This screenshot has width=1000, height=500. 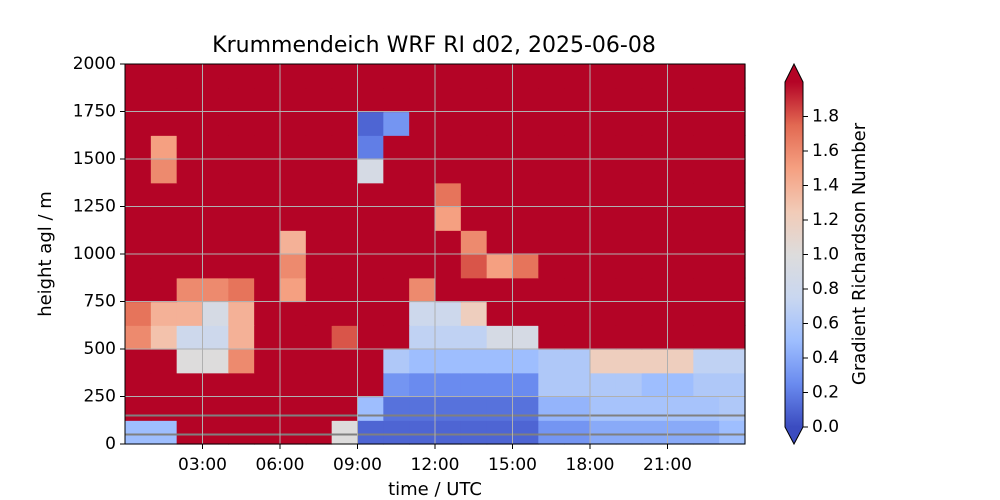 I want to click on y-tick-label: 1750, so click(x=94, y=112).